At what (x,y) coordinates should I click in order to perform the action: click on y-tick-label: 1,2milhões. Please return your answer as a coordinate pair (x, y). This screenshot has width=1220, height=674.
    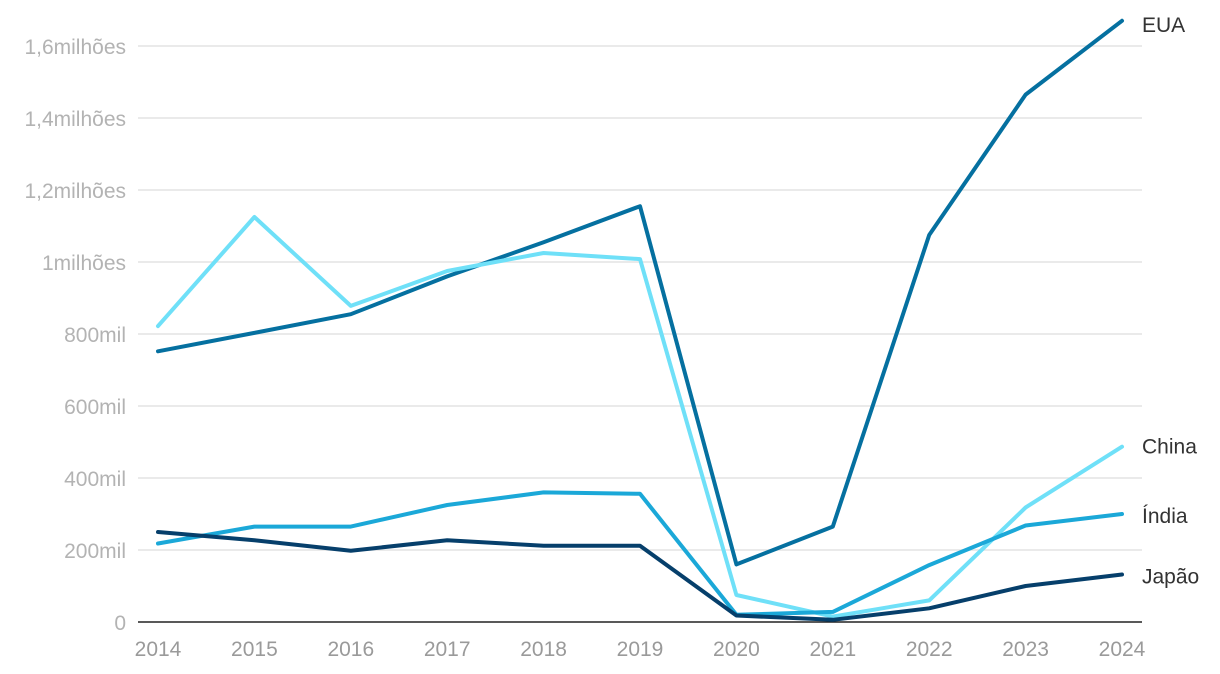
    Looking at the image, I should click on (75, 191).